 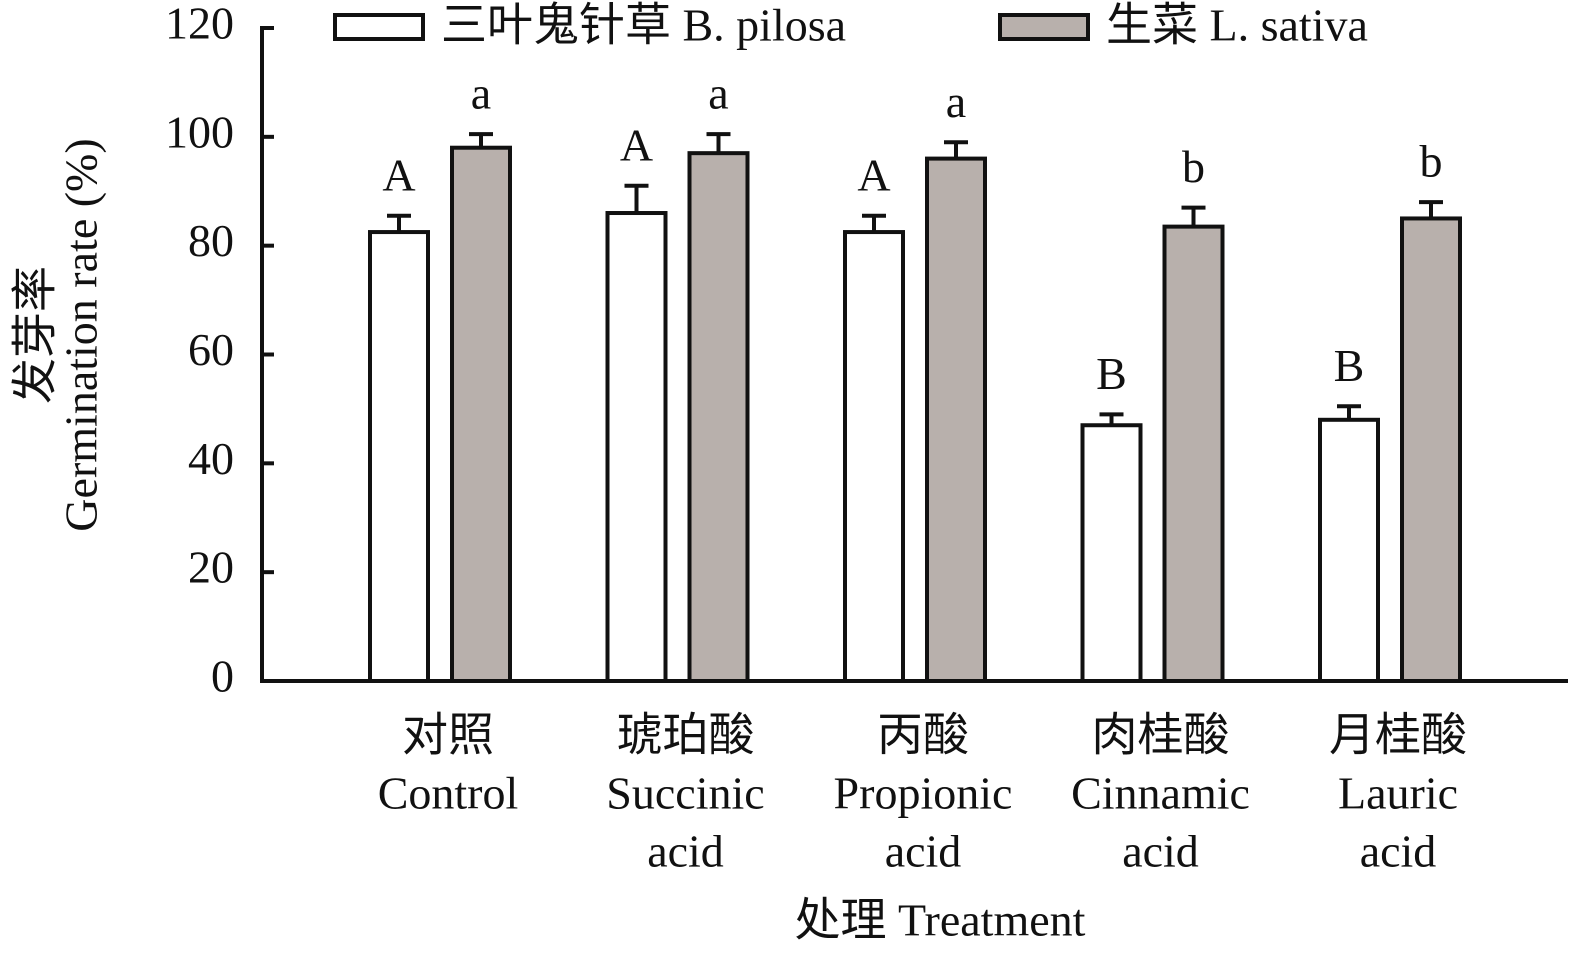 I want to click on y-tick-label: 100, so click(x=199, y=131).